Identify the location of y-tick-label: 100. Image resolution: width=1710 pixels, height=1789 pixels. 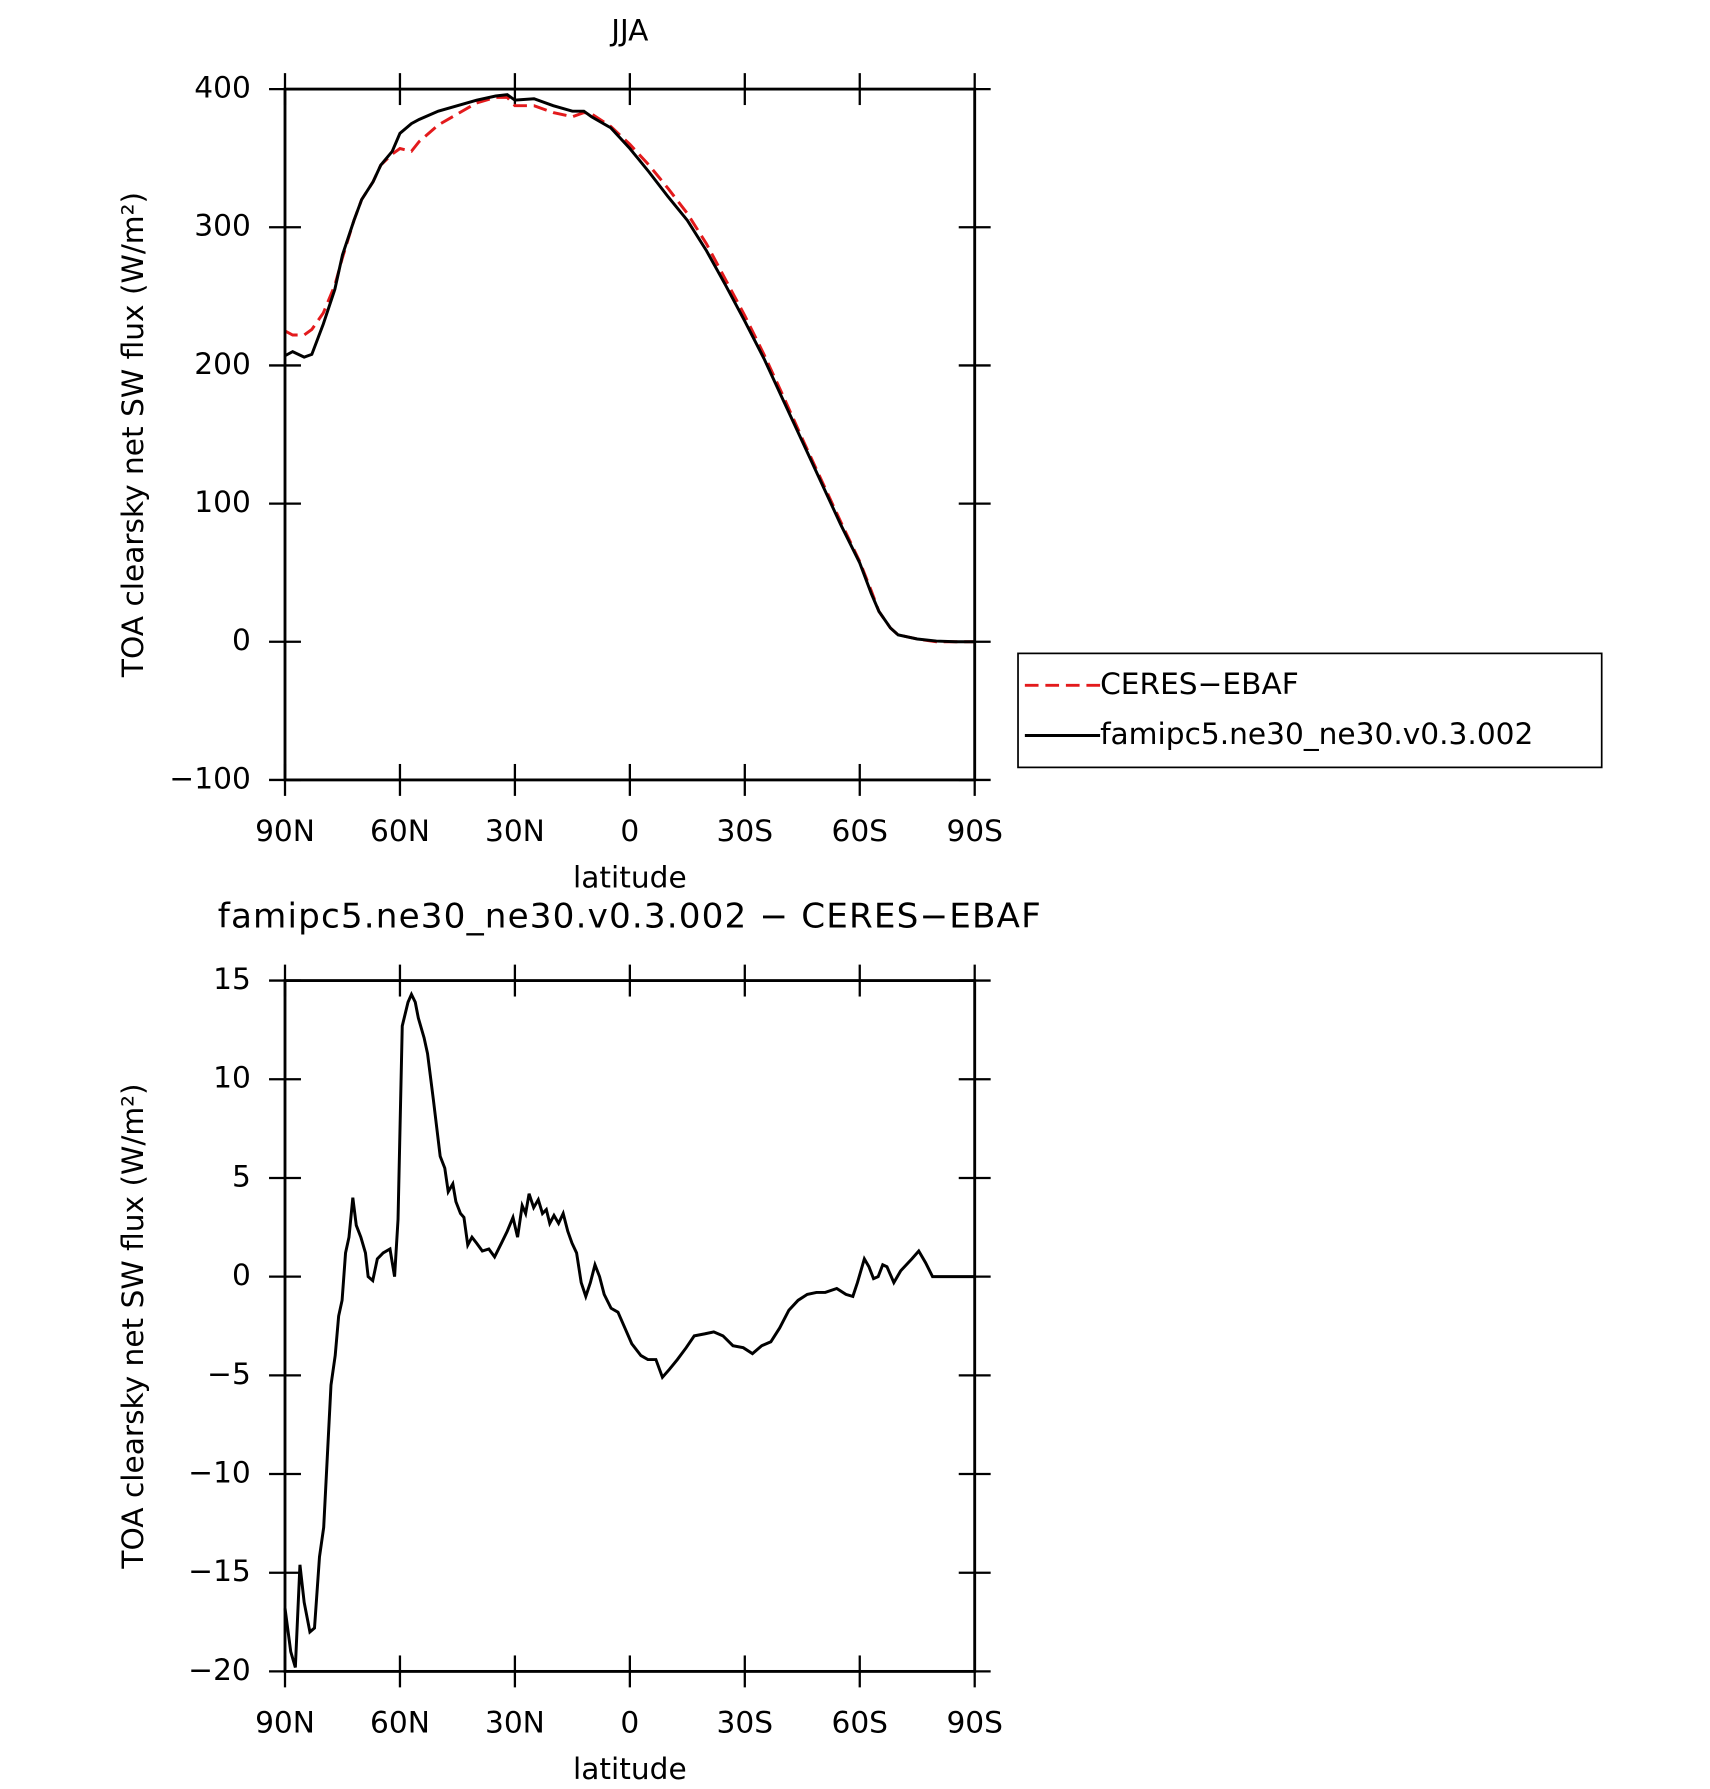
(222, 501).